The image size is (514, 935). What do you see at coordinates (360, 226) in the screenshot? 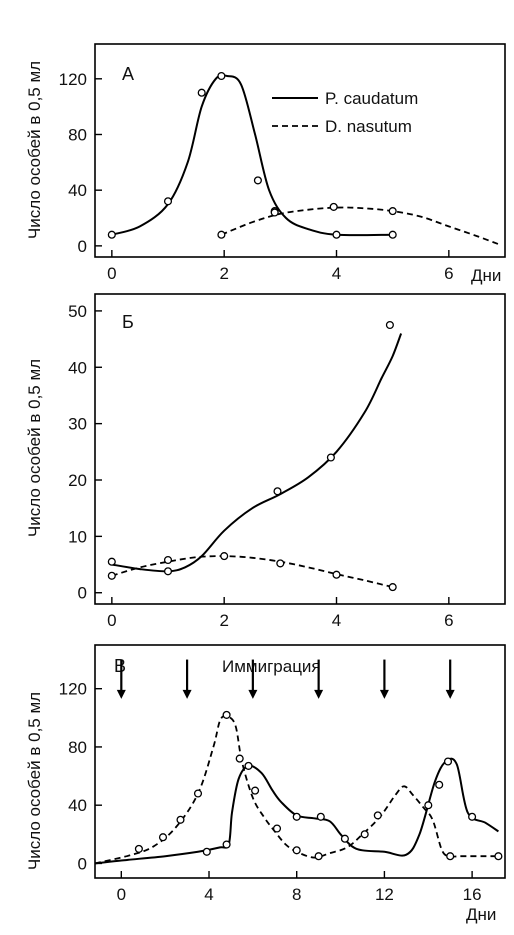
I see `panel-a-series-1-line` at bounding box center [360, 226].